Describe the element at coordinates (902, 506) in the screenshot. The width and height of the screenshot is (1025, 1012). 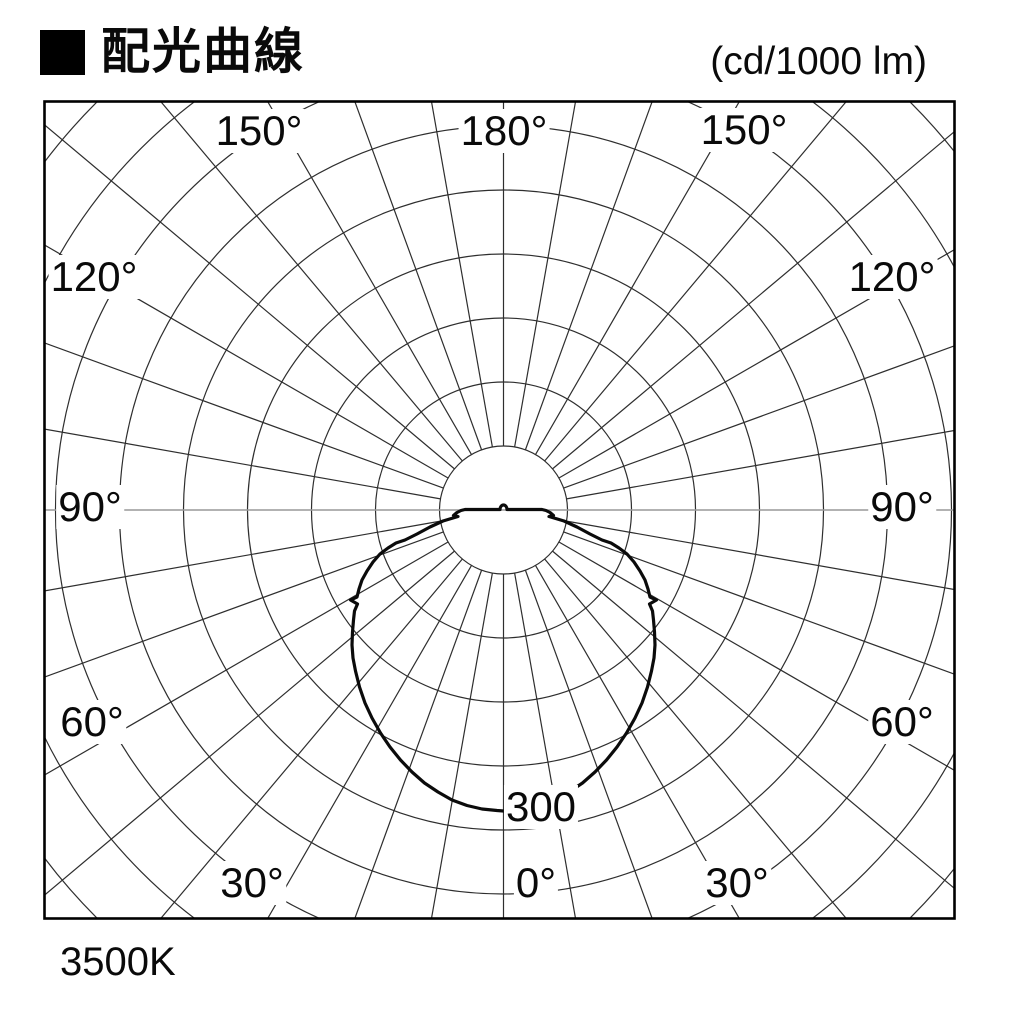
I see `angle-label-90-right: 90°` at that location.